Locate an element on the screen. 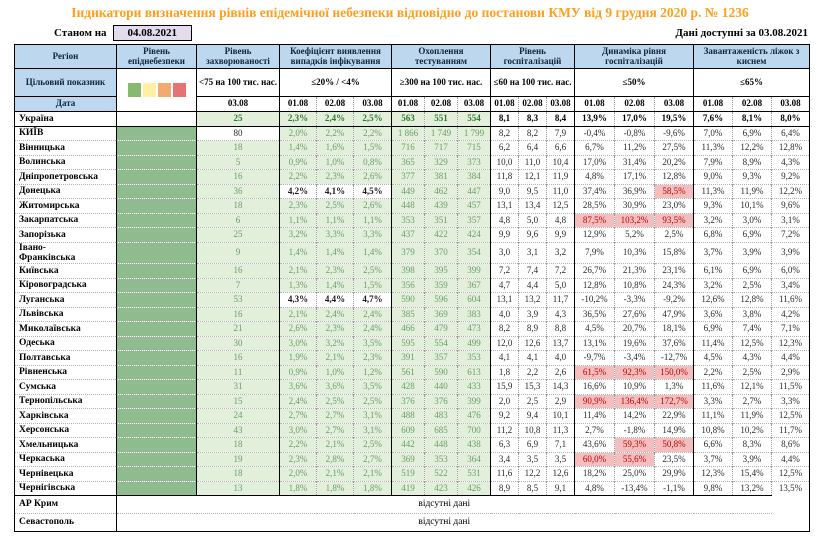  region-name: Чернівецька is located at coordinates (65, 473).